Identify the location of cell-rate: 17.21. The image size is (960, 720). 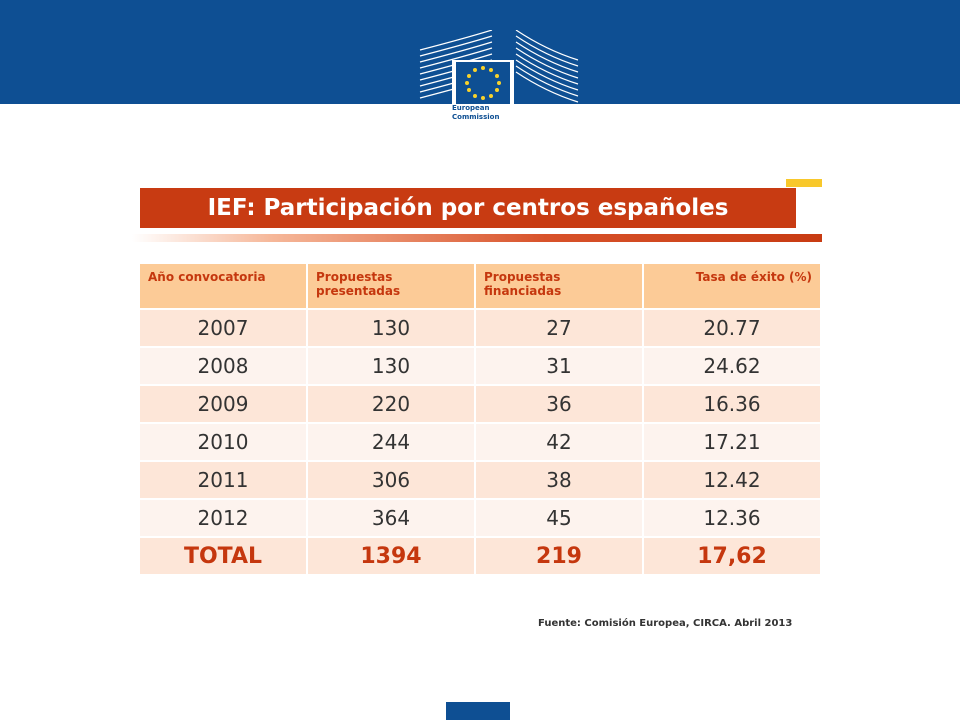
(732, 442).